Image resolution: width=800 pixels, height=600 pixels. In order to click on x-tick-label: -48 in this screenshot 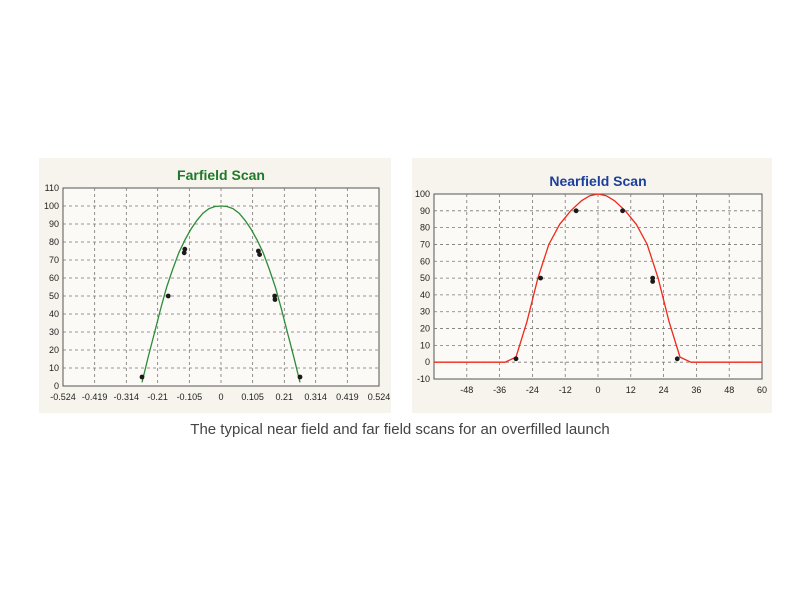, I will do `click(466, 390)`.